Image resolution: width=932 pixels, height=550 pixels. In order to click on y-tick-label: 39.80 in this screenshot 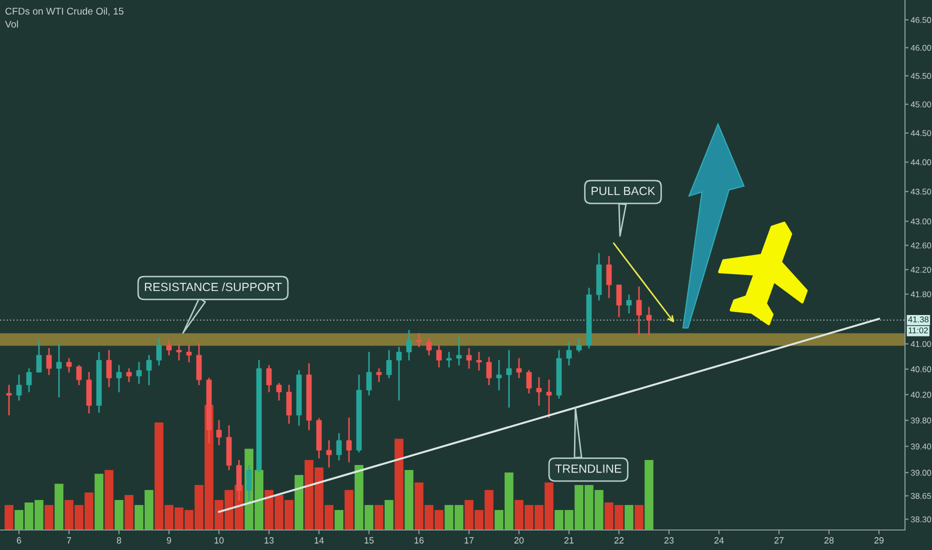, I will do `click(921, 421)`.